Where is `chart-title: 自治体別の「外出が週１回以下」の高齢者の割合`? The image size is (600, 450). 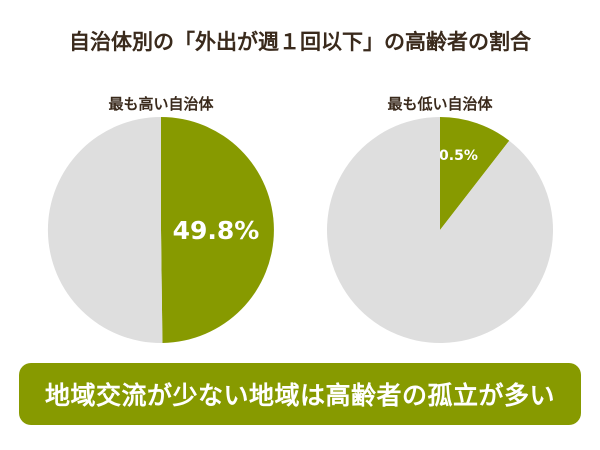 chart-title: 自治体別の「外出が週１回以下」の高齢者の割合 is located at coordinates (300, 42).